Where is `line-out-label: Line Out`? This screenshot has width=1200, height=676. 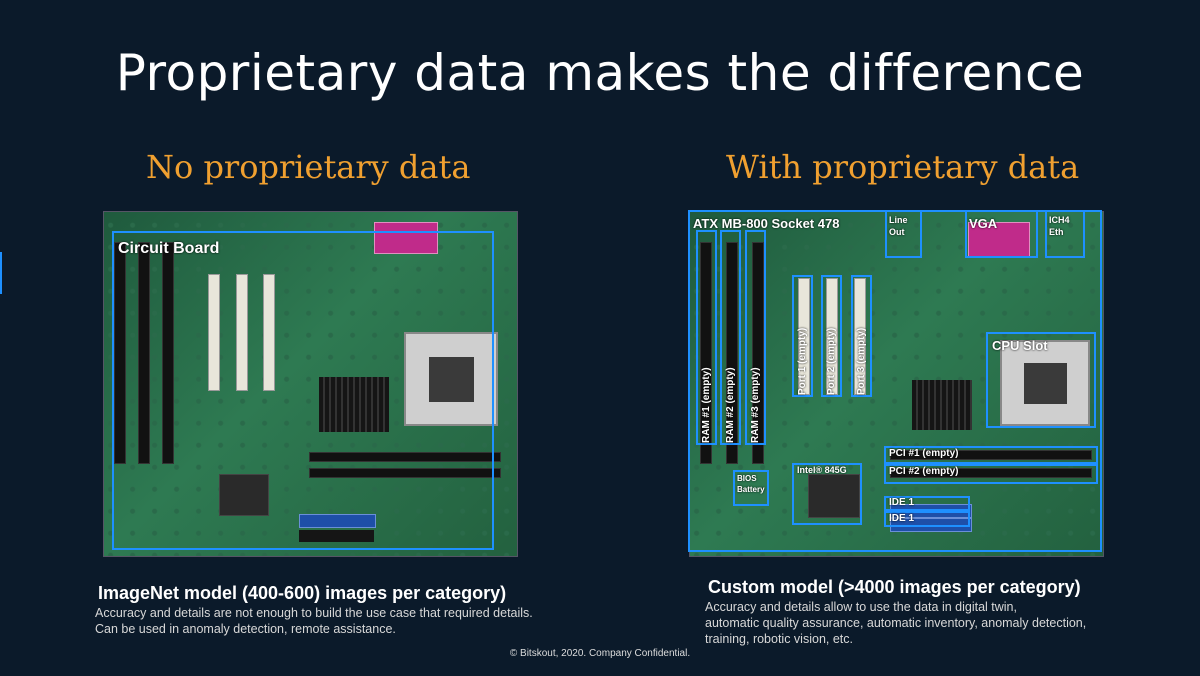
line-out-label: Line Out is located at coordinates (898, 226).